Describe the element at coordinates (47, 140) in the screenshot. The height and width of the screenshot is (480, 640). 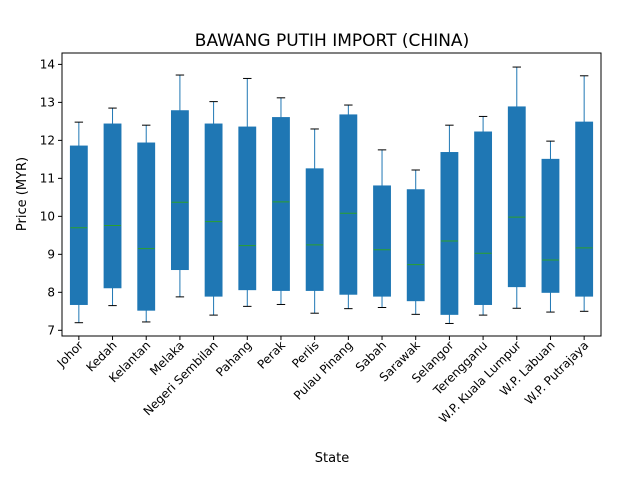
I see `y-tick-label: 12` at that location.